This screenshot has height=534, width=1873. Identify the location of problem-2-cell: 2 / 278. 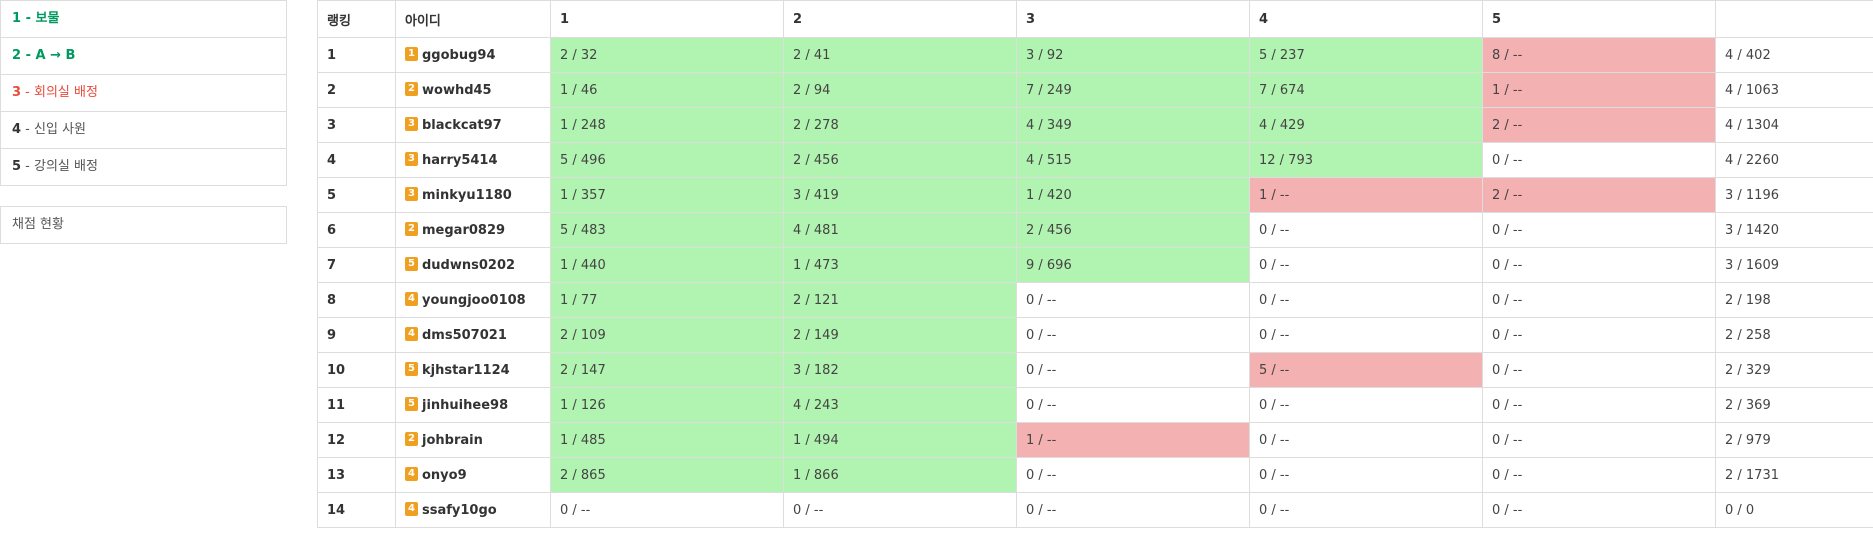
(900, 125).